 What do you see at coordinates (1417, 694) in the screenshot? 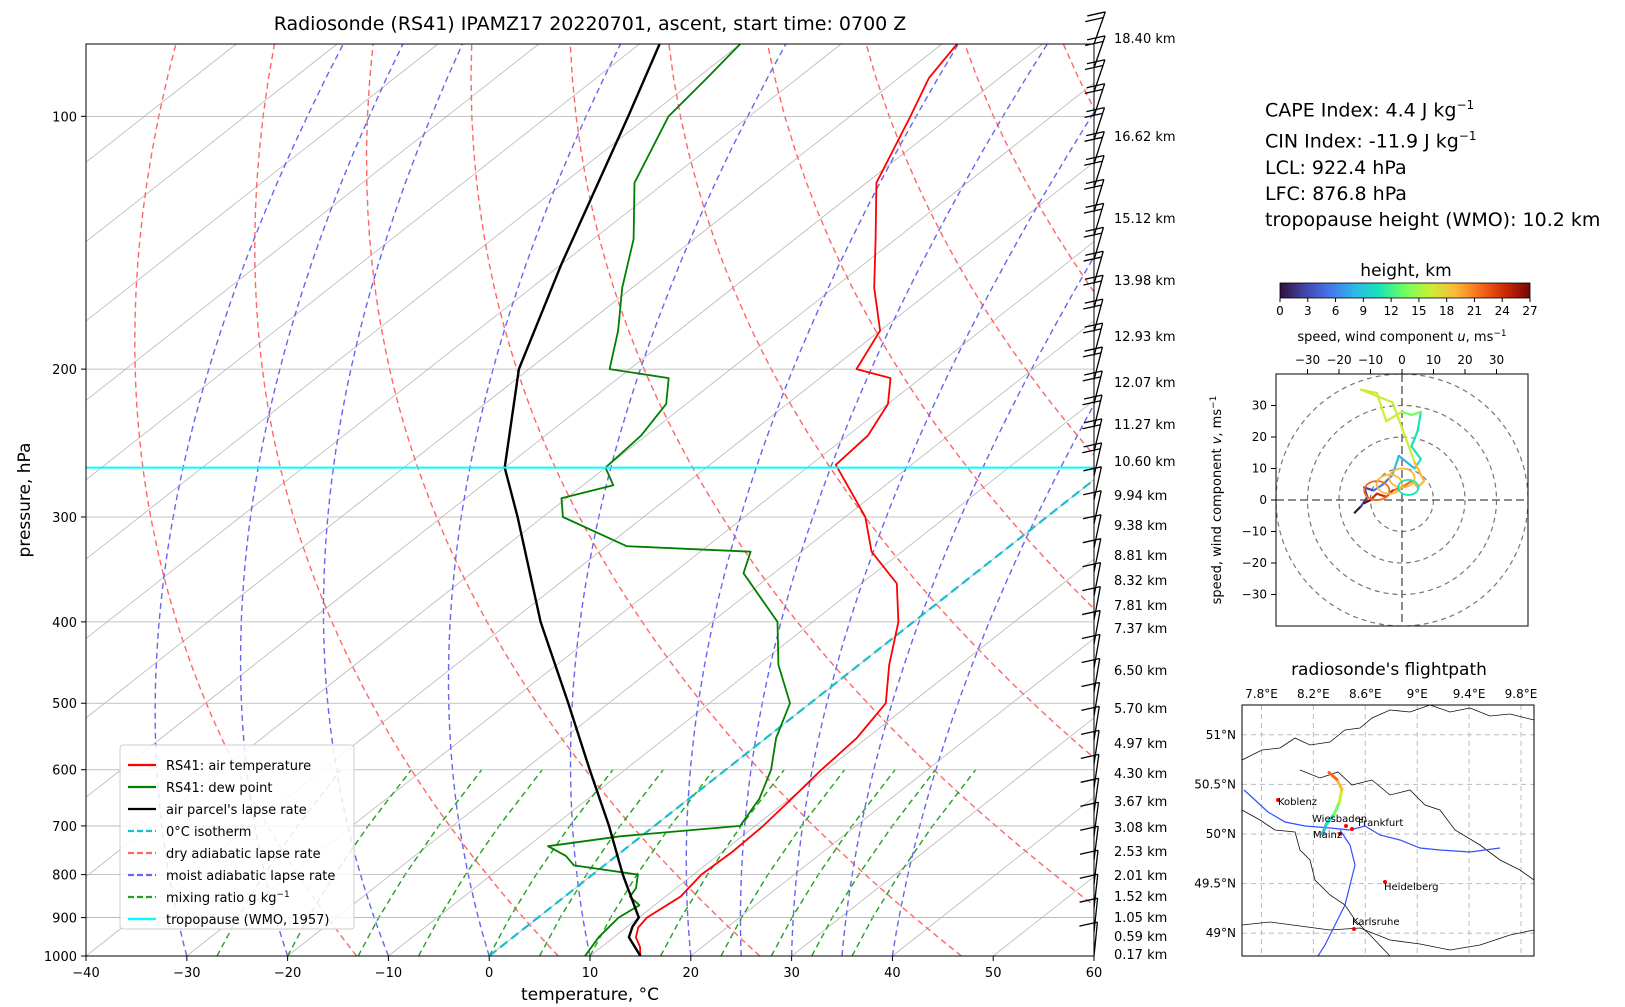
I see `map-lon-label: 9°E` at bounding box center [1417, 694].